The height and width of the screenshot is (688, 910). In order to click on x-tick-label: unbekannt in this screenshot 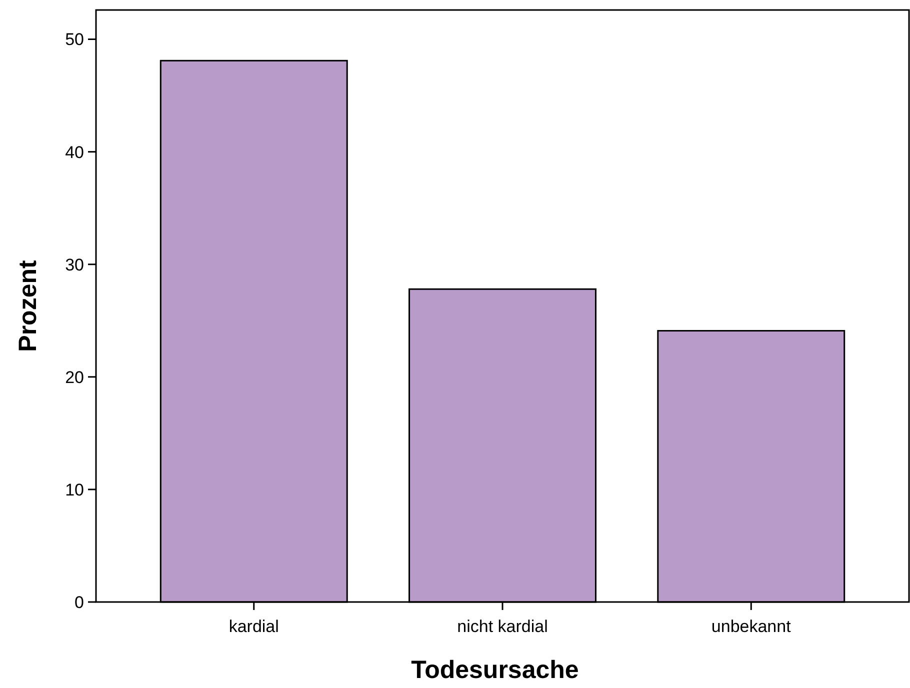, I will do `click(751, 626)`.